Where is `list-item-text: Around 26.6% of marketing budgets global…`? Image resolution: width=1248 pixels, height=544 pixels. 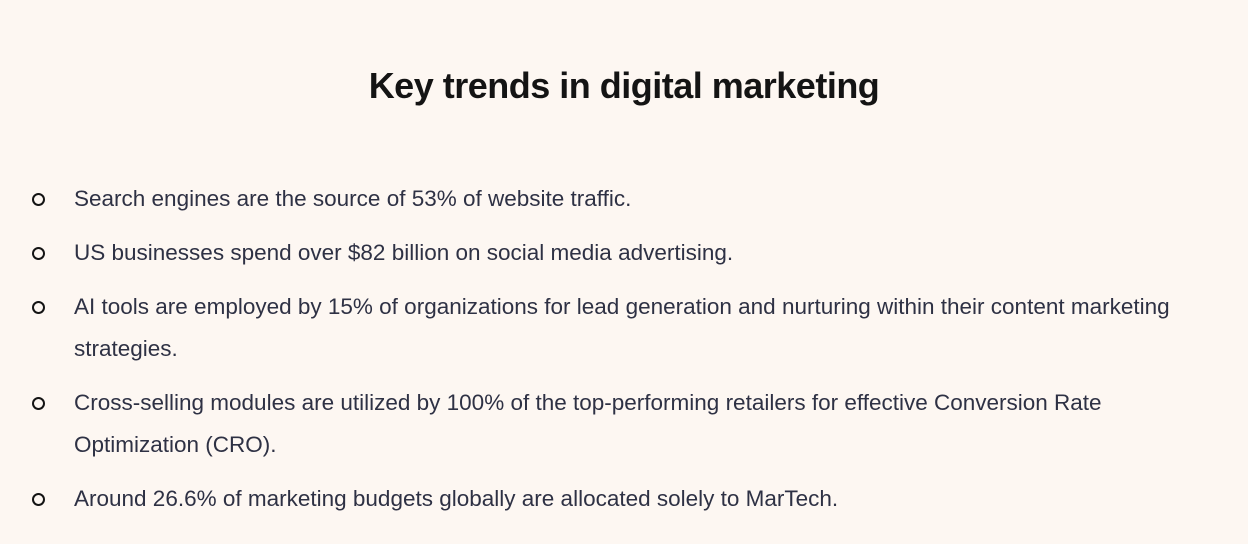
list-item-text: Around 26.6% of marketing budgets global… is located at coordinates (456, 498).